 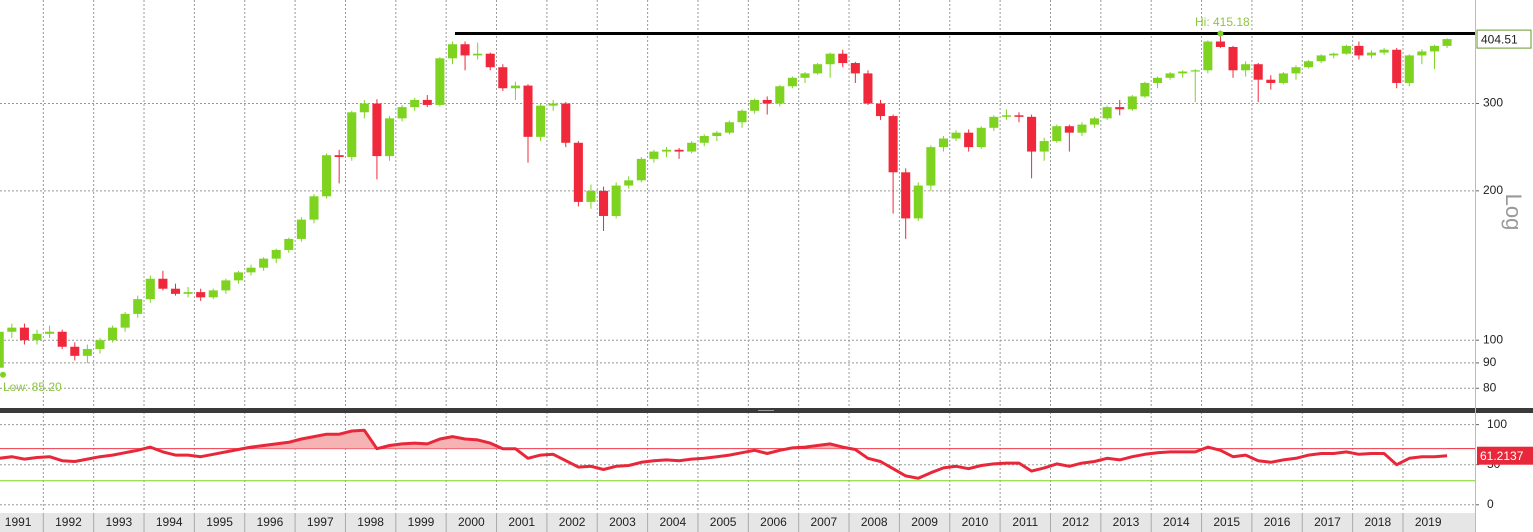 What do you see at coordinates (1222, 22) in the screenshot?
I see `hi-annotation: Hi: 415.18` at bounding box center [1222, 22].